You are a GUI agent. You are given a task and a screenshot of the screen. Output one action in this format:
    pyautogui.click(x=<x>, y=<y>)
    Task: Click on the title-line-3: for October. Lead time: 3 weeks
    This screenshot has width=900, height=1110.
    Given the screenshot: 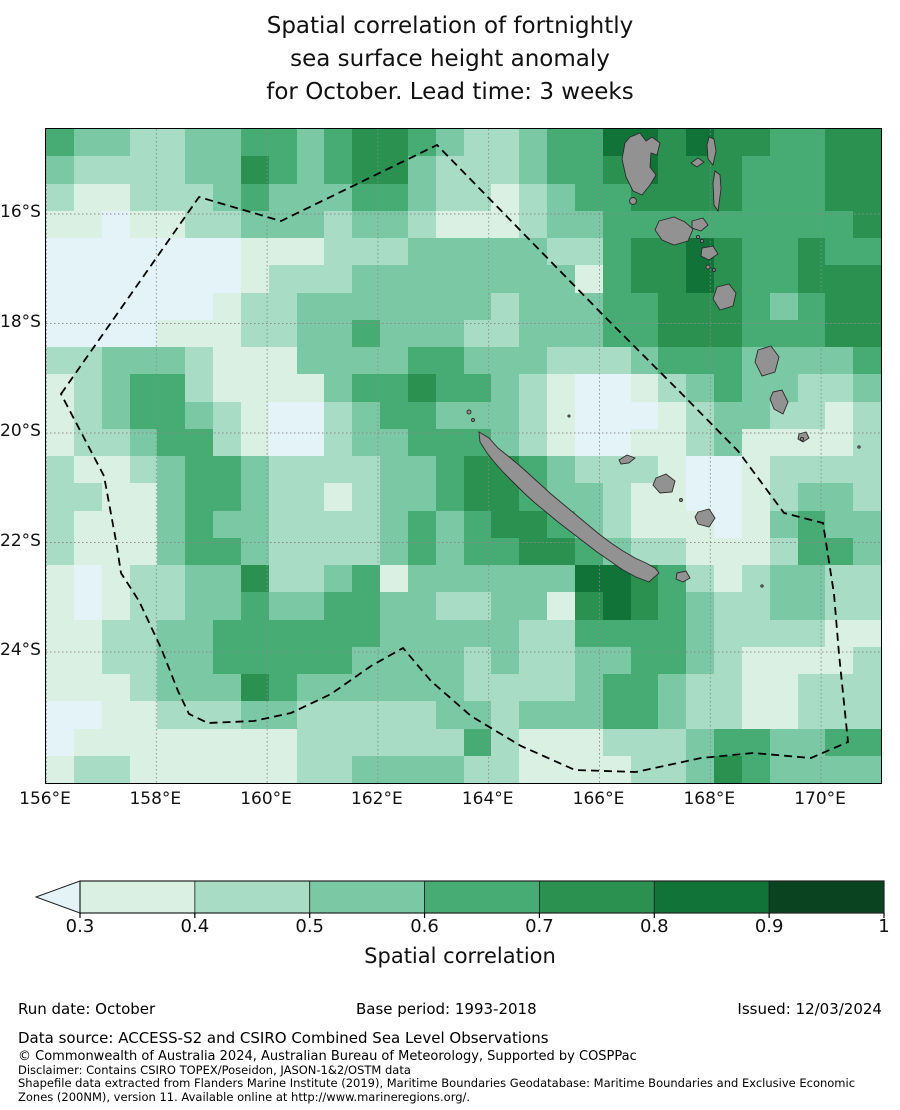 What is the action you would take?
    pyautogui.click(x=450, y=92)
    